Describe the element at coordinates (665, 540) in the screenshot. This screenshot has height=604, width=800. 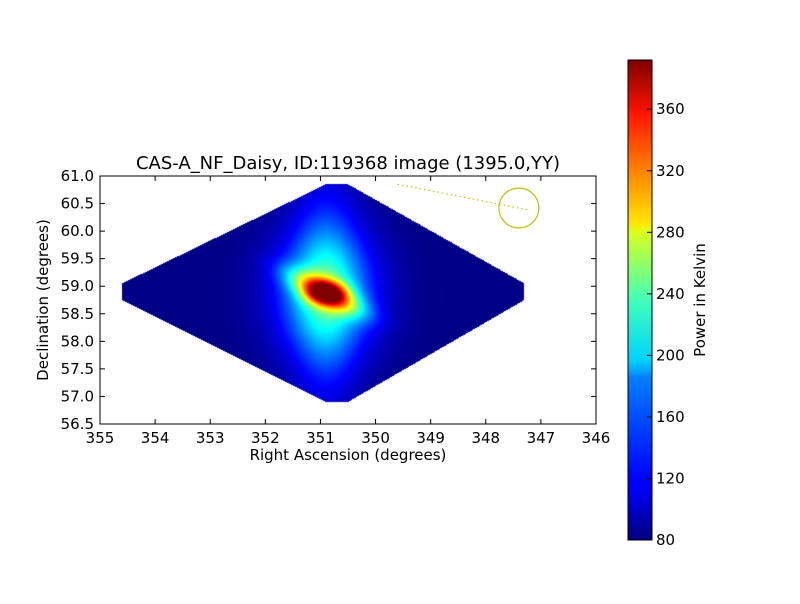
I see `colorbar-tick-label: 80` at that location.